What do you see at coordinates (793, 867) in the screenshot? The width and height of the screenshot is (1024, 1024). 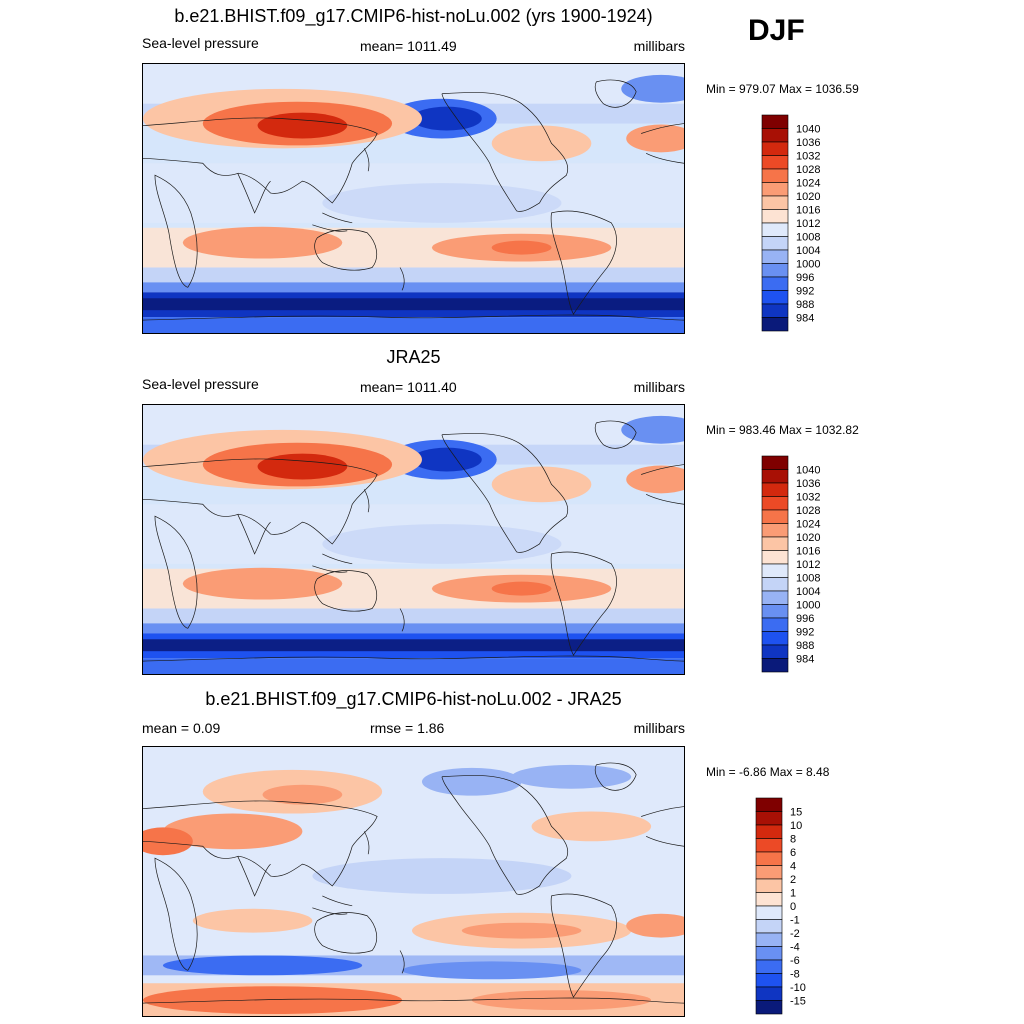 I see `colorbar-tick-label: 4` at bounding box center [793, 867].